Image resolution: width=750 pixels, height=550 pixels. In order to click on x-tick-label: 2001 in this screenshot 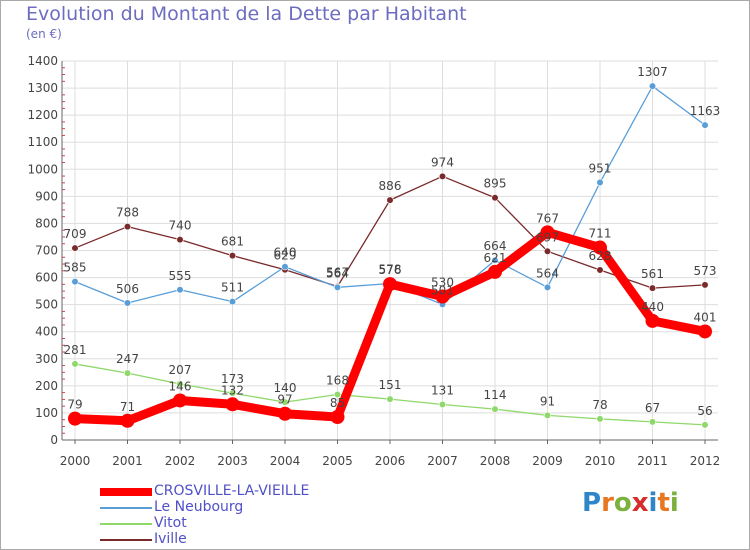, I will do `click(127, 461)`.